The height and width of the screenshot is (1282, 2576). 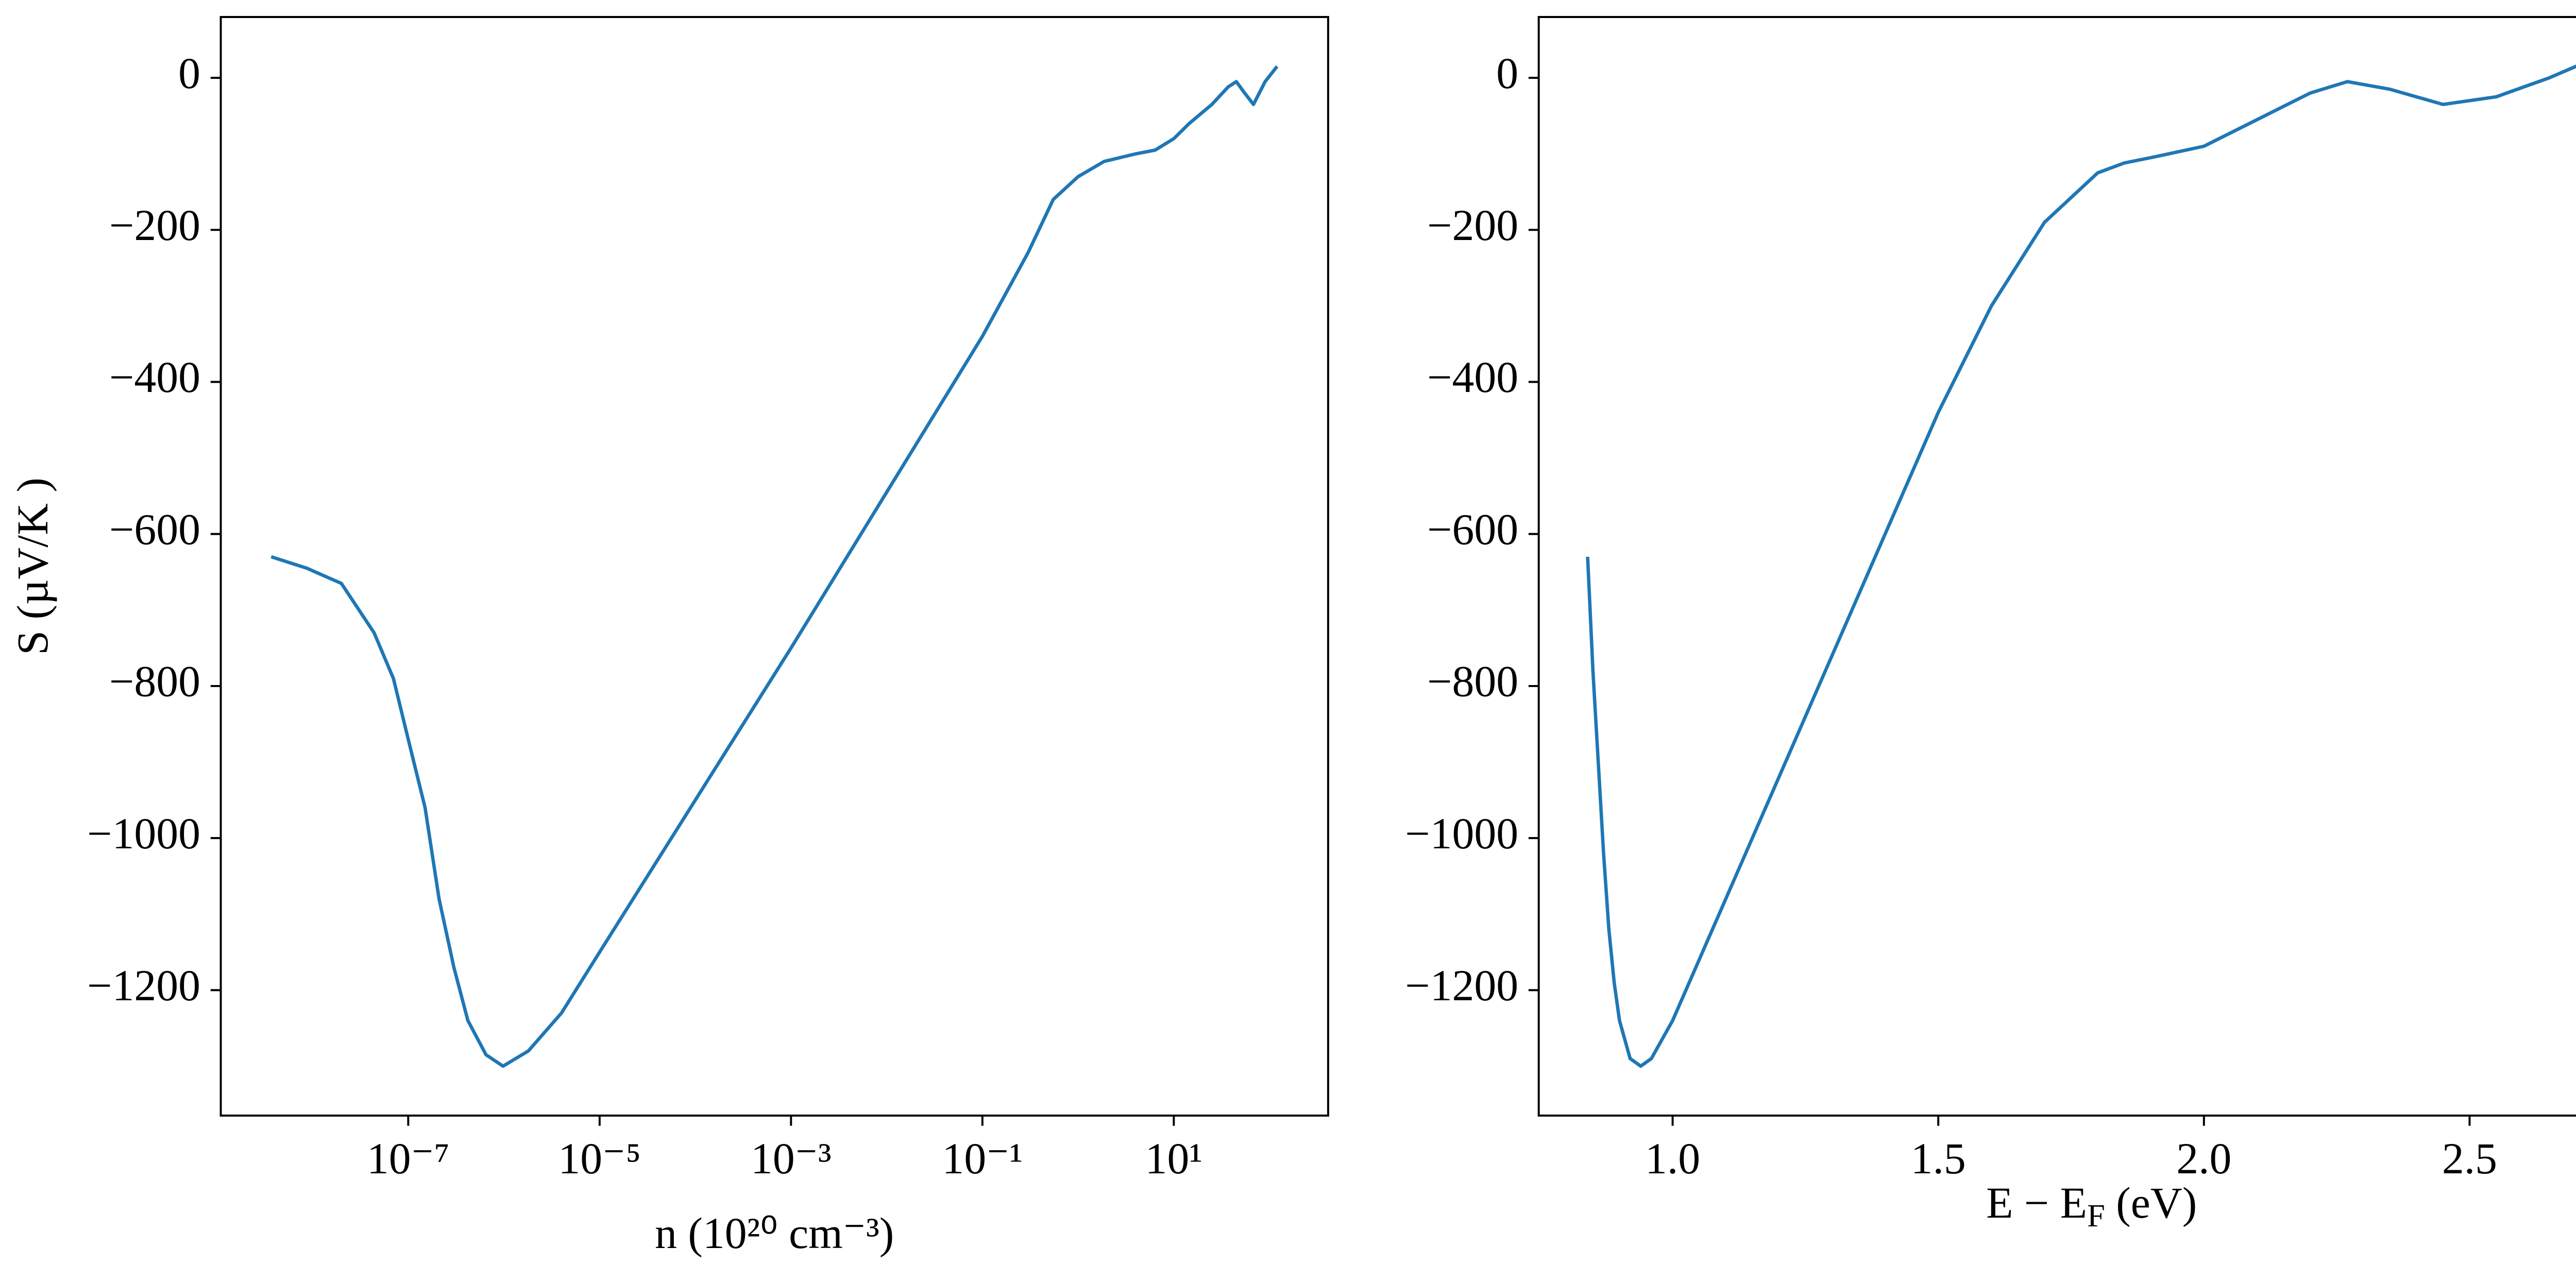 I want to click on x-axis-label-unit: (eV), so click(x=2151, y=1202).